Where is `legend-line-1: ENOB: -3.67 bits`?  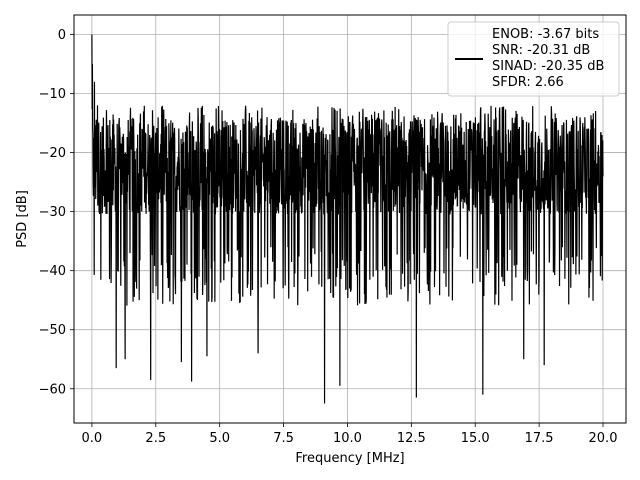 legend-line-1: ENOB: -3.67 bits is located at coordinates (545, 34).